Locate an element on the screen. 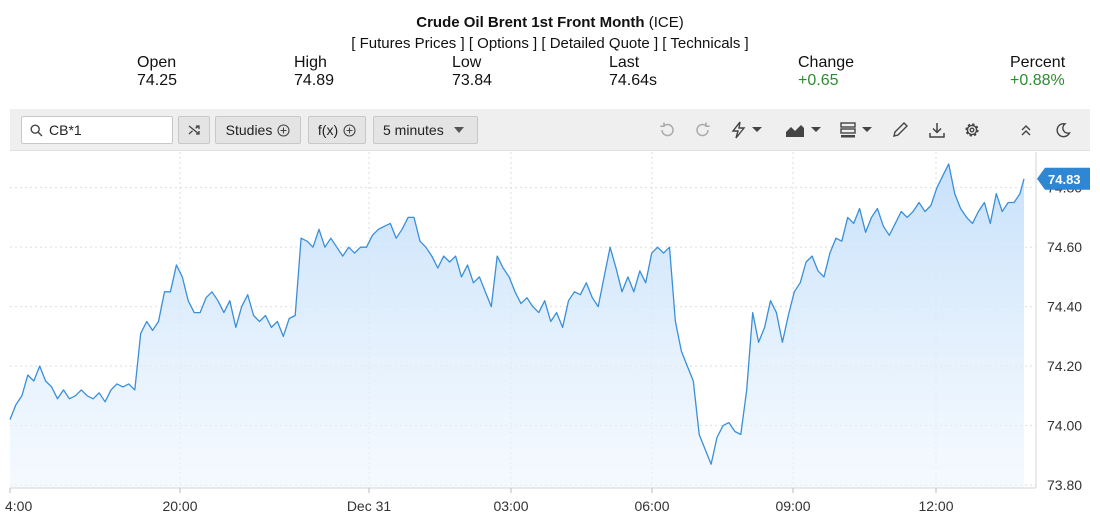 This screenshot has height=516, width=1100. y-tick-label: 74.60 is located at coordinates (1064, 247).